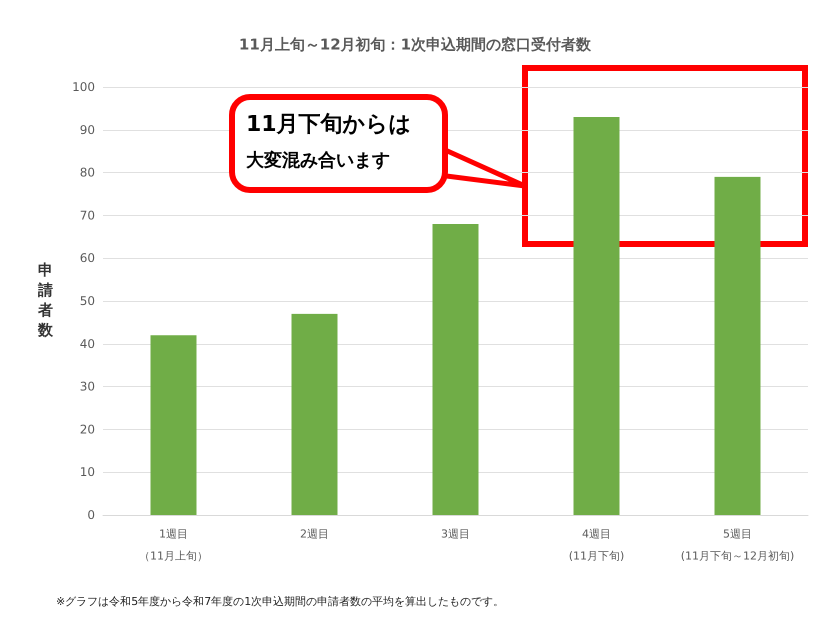 This screenshot has width=830, height=642. What do you see at coordinates (87, 301) in the screenshot?
I see `y-tick-label: 50` at bounding box center [87, 301].